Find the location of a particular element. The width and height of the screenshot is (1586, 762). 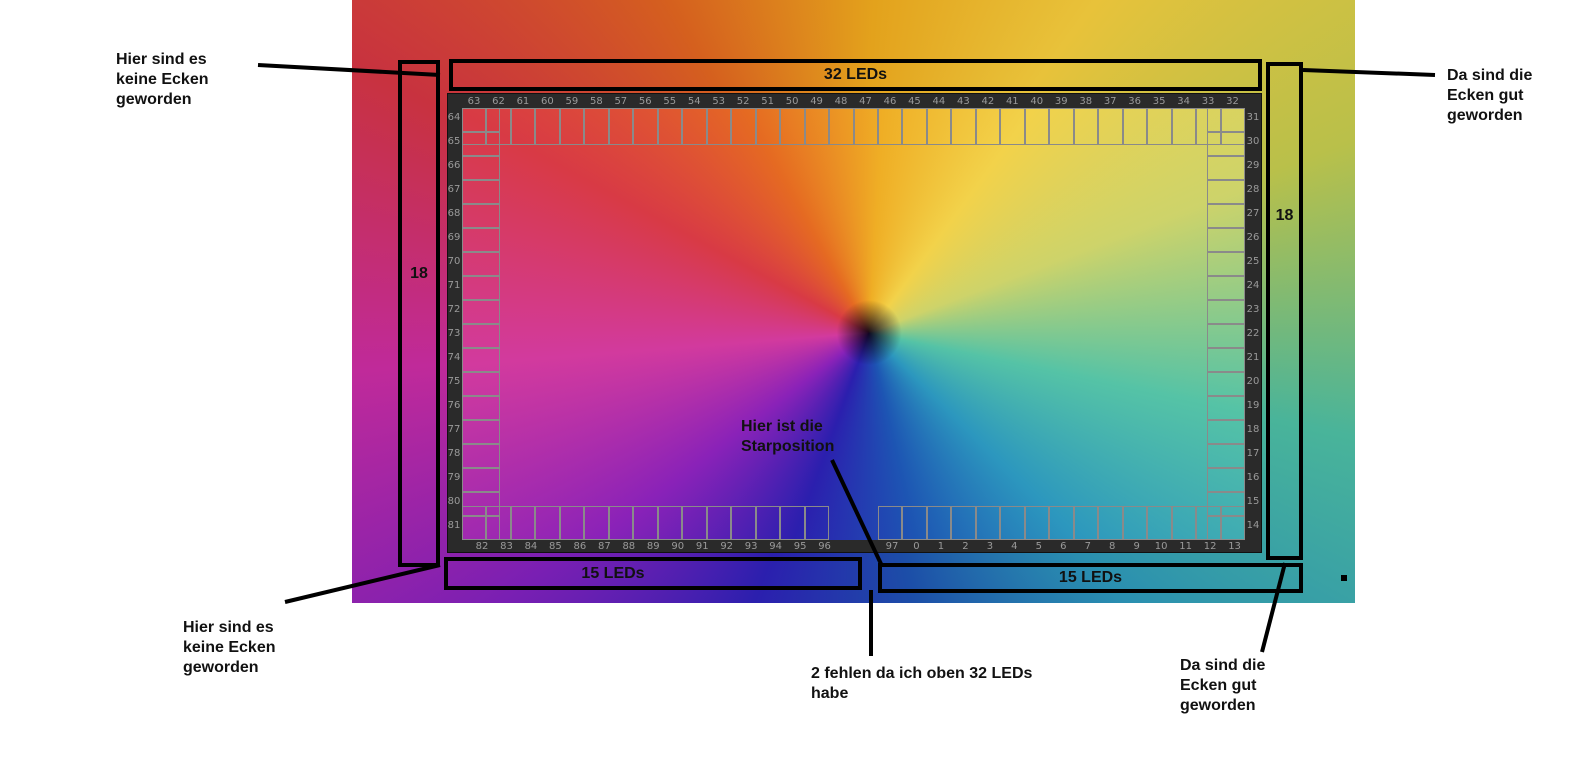

led-number: 56 is located at coordinates (645, 101).